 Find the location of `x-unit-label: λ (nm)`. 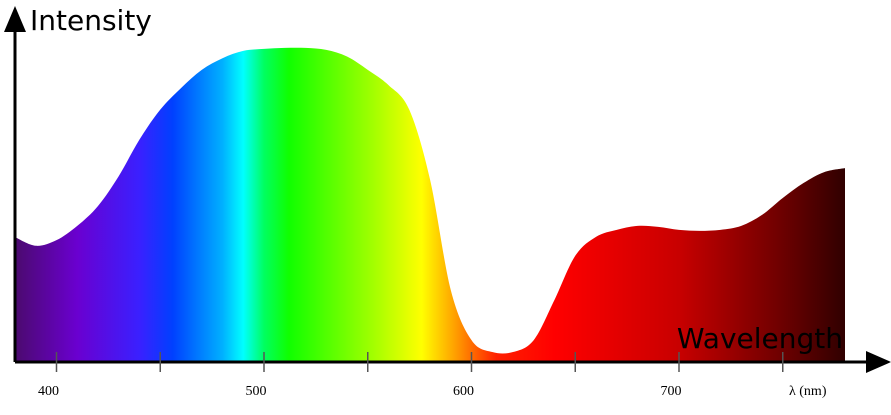

x-unit-label: λ (nm) is located at coordinates (808, 391).